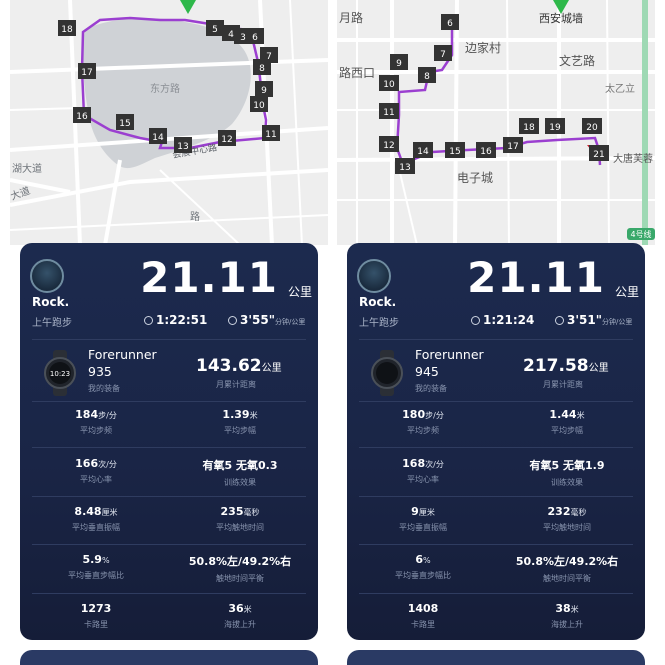 The height and width of the screenshot is (665, 665). I want to click on map-label: 路, so click(195, 216).